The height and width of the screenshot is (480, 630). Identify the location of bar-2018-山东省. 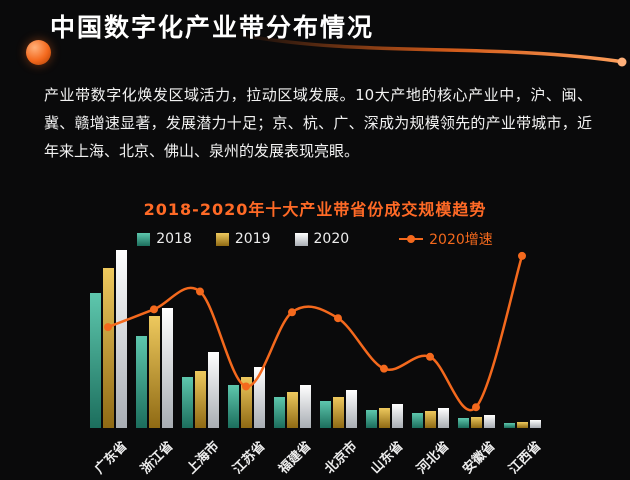
(371, 419).